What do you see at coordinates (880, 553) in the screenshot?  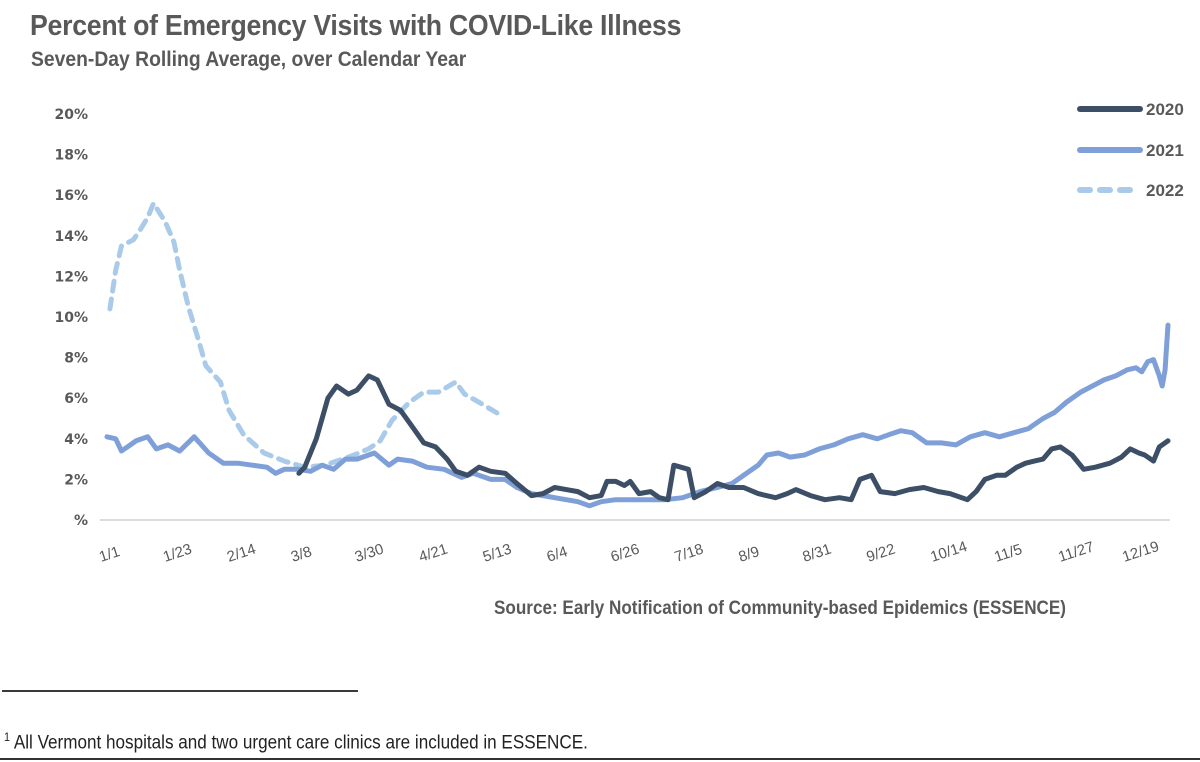 I see `x-tick-label: 9/22` at bounding box center [880, 553].